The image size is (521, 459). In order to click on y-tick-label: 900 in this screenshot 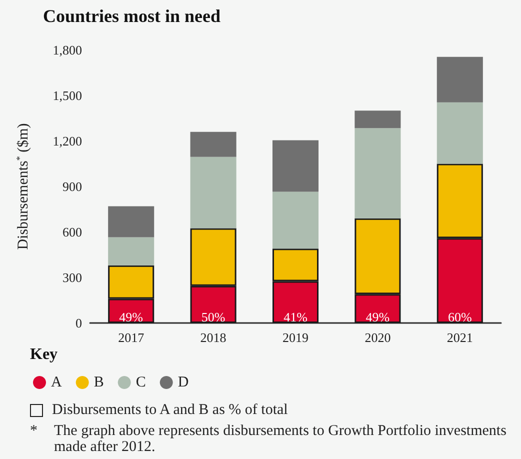, I will do `click(72, 186)`.